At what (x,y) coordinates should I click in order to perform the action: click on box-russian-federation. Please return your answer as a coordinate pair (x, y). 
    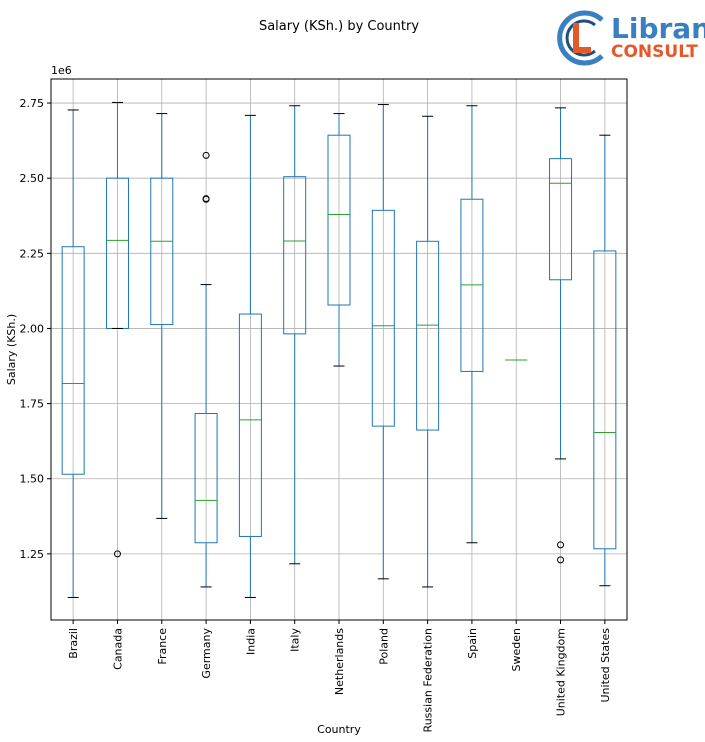
    Looking at the image, I should click on (428, 351).